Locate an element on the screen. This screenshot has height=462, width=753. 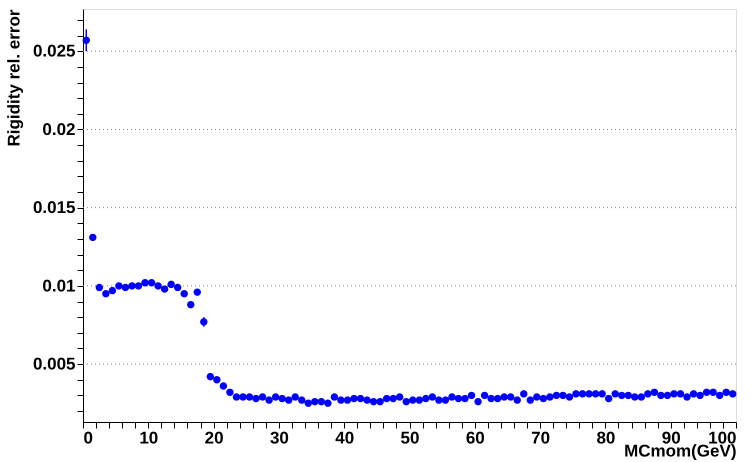
y-axis-title: Rigidity rel. error is located at coordinates (14, 77).